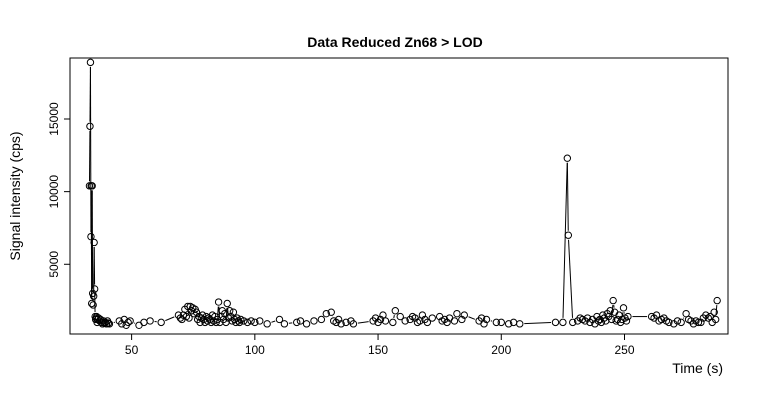 The image size is (760, 400). Describe the element at coordinates (54, 192) in the screenshot. I see `y-tick-label: 10000` at that location.